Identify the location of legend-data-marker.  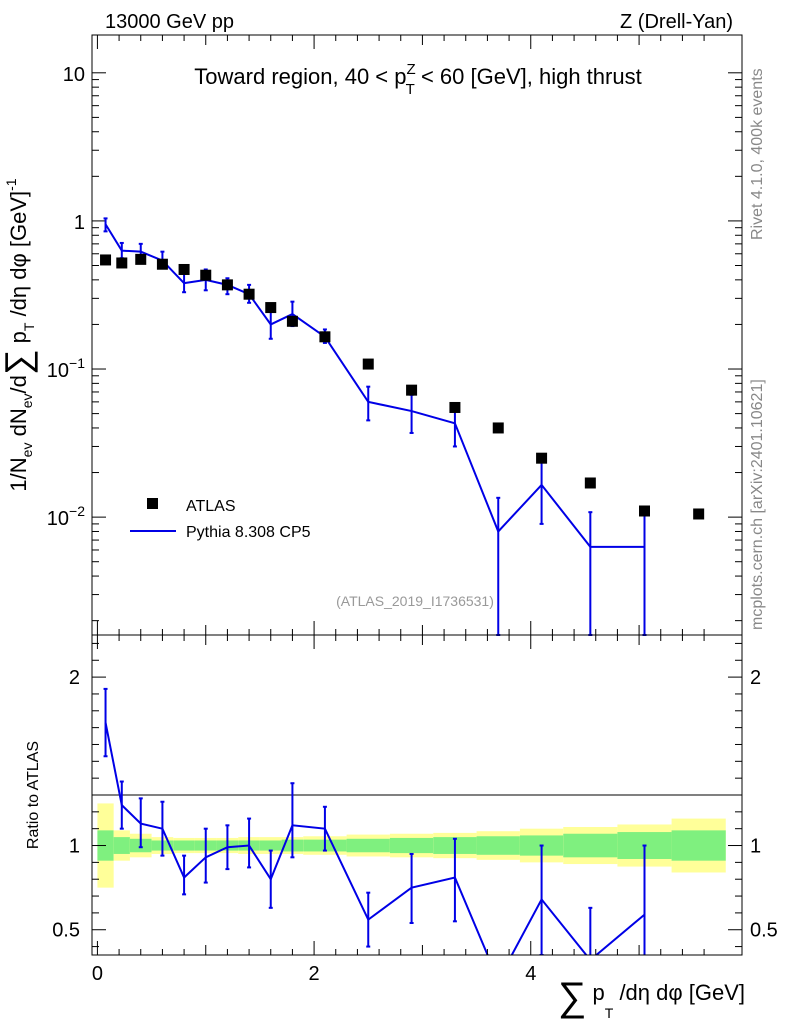
(152, 503).